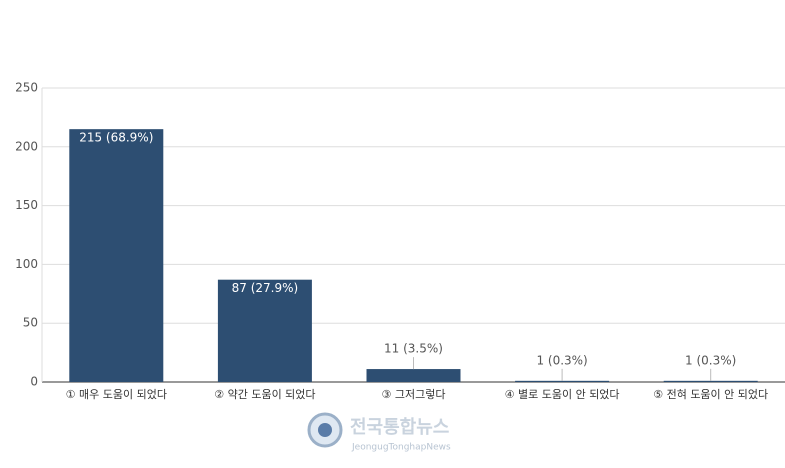 Image resolution: width=785 pixels, height=468 pixels. I want to click on y-tick-label: 150, so click(26, 205).